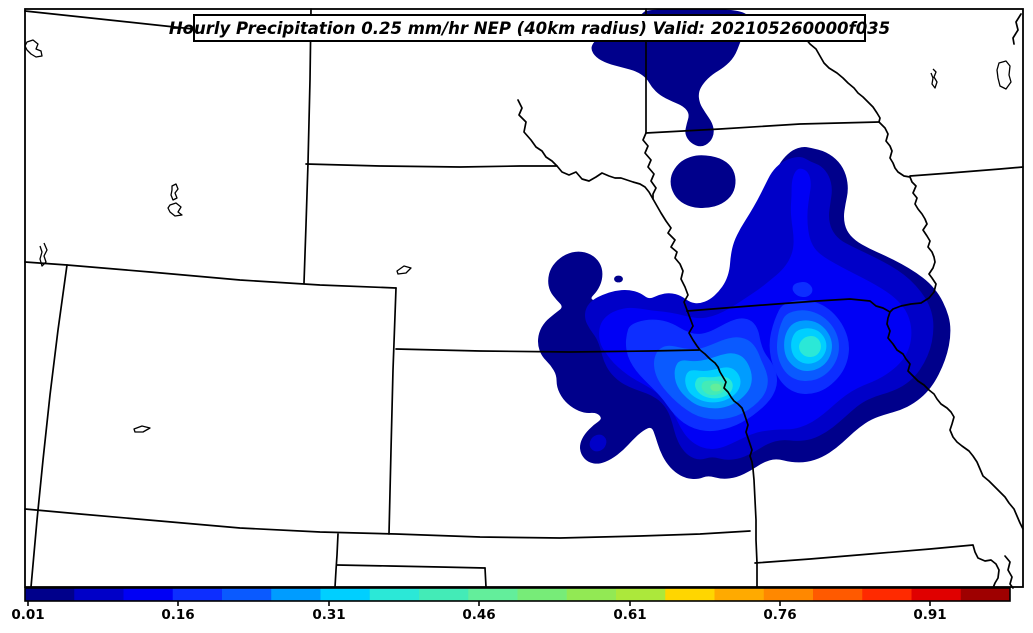  Describe the element at coordinates (762, 127) in the screenshot. I see `minnesota-iowa-line` at that location.